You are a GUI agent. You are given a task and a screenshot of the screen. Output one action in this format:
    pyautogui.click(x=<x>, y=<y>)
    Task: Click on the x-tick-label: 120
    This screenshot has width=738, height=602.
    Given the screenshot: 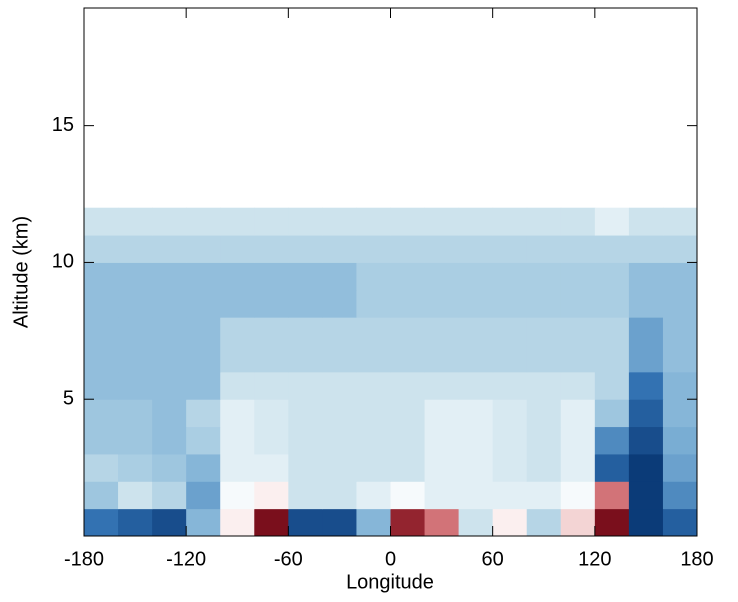 What is the action you would take?
    pyautogui.click(x=594, y=559)
    